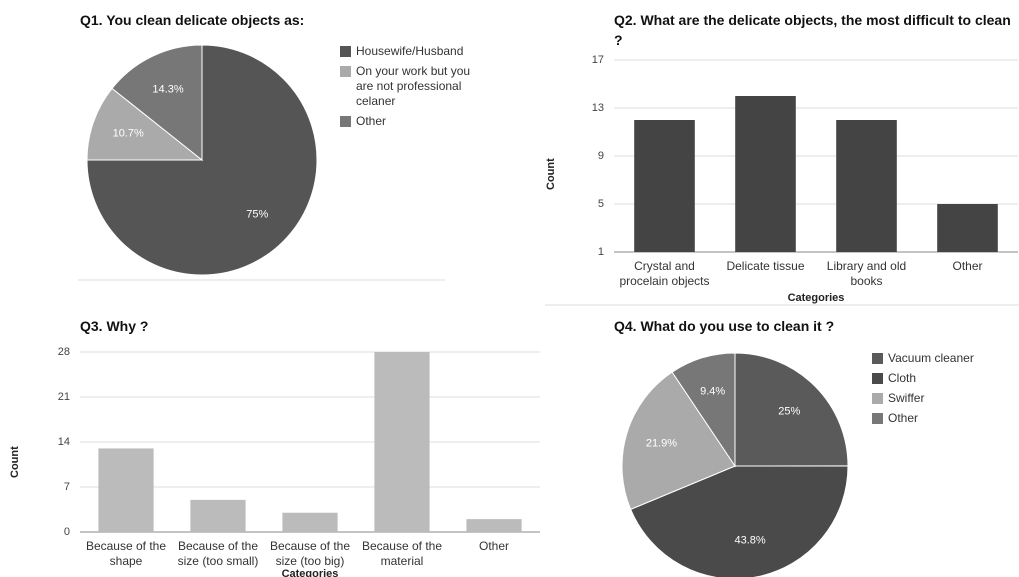  Describe the element at coordinates (402, 553) in the screenshot. I see `x-tick-label: Because of the material` at that location.